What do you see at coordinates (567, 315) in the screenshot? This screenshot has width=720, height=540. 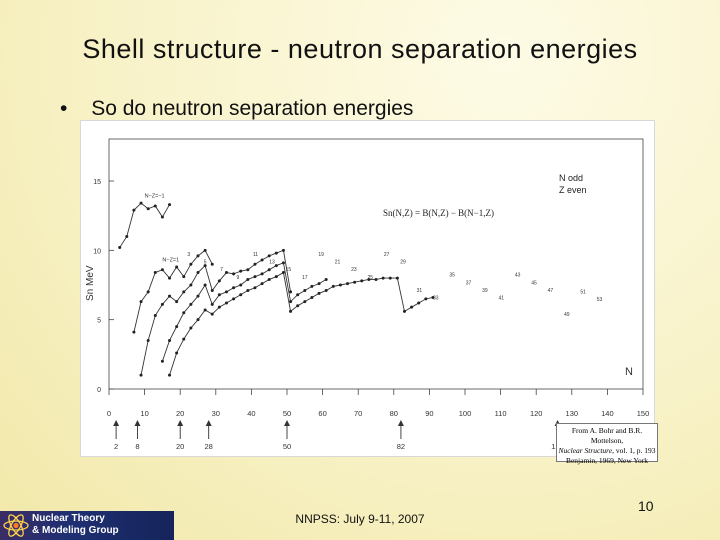 I see `series-label: 49` at bounding box center [567, 315].